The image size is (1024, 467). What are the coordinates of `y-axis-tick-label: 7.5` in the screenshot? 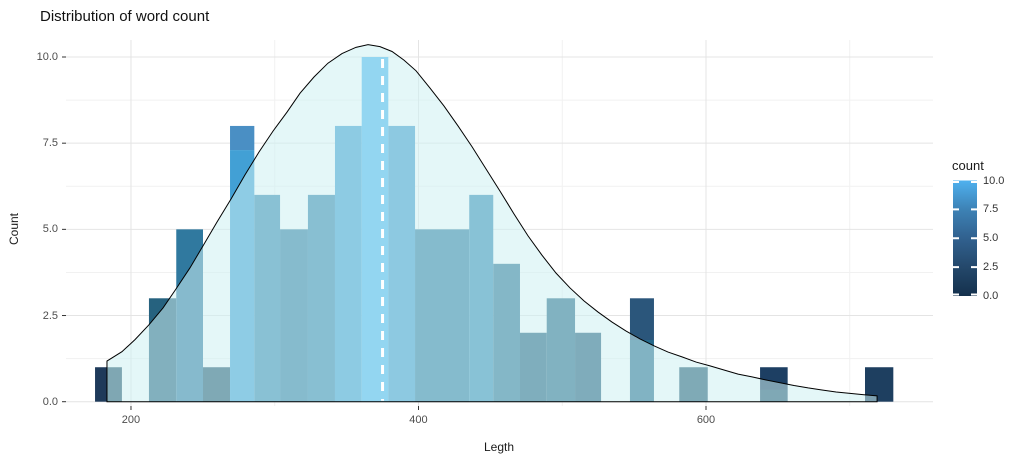 It's located at (50, 143).